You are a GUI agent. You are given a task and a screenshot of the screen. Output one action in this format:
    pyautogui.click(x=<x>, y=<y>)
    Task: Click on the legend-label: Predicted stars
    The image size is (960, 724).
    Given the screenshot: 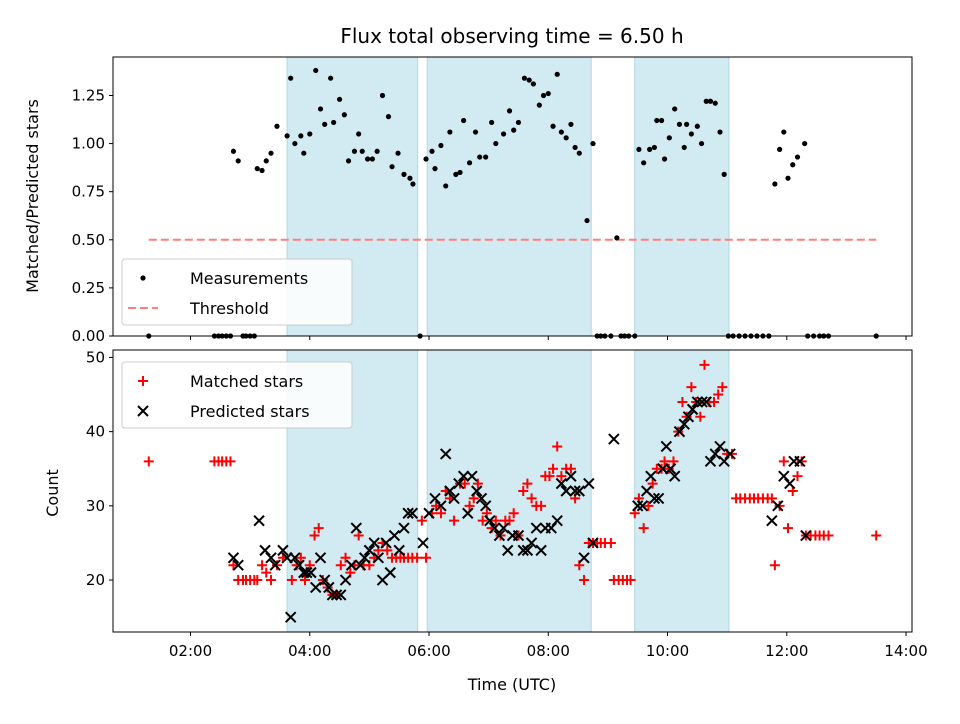 What is the action you would take?
    pyautogui.click(x=250, y=411)
    